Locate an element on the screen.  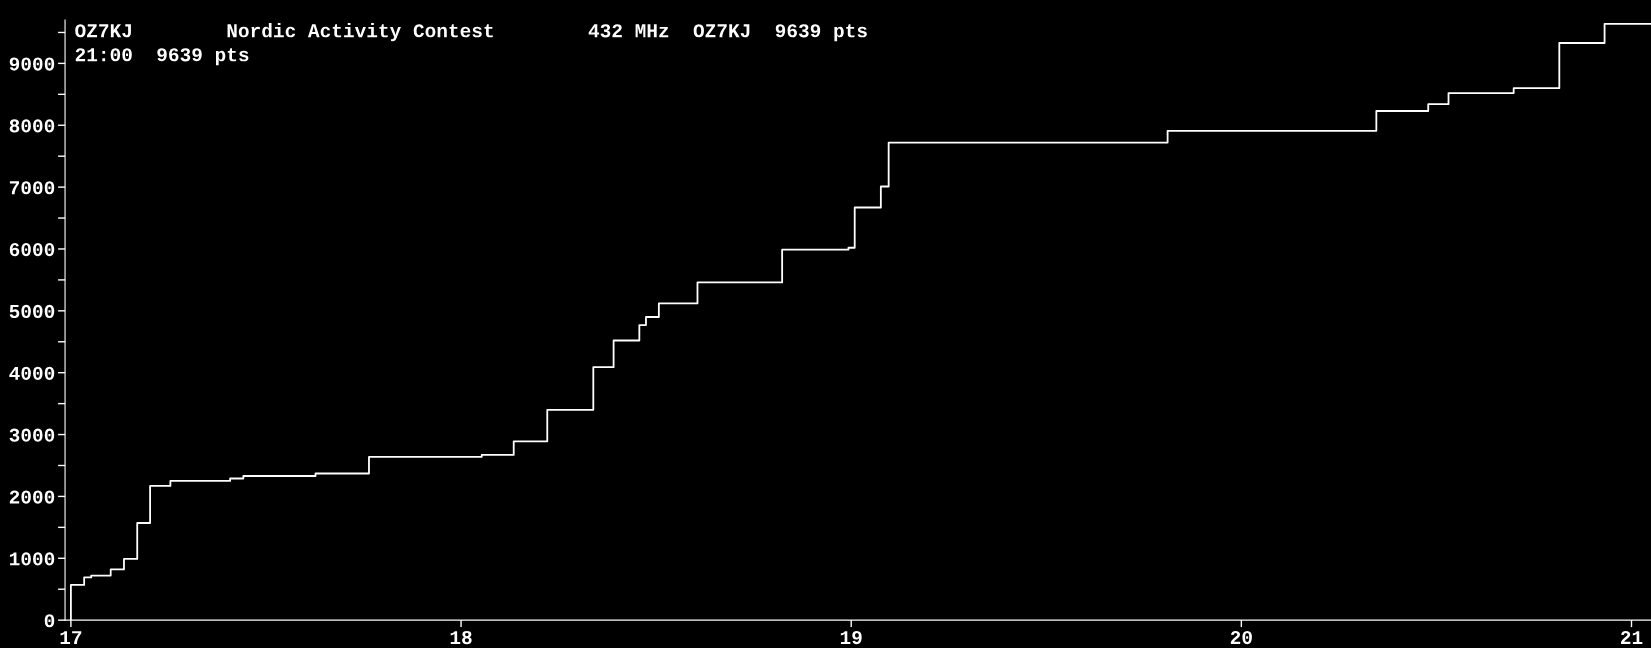
y-tick-label: 3000 is located at coordinates (32, 435).